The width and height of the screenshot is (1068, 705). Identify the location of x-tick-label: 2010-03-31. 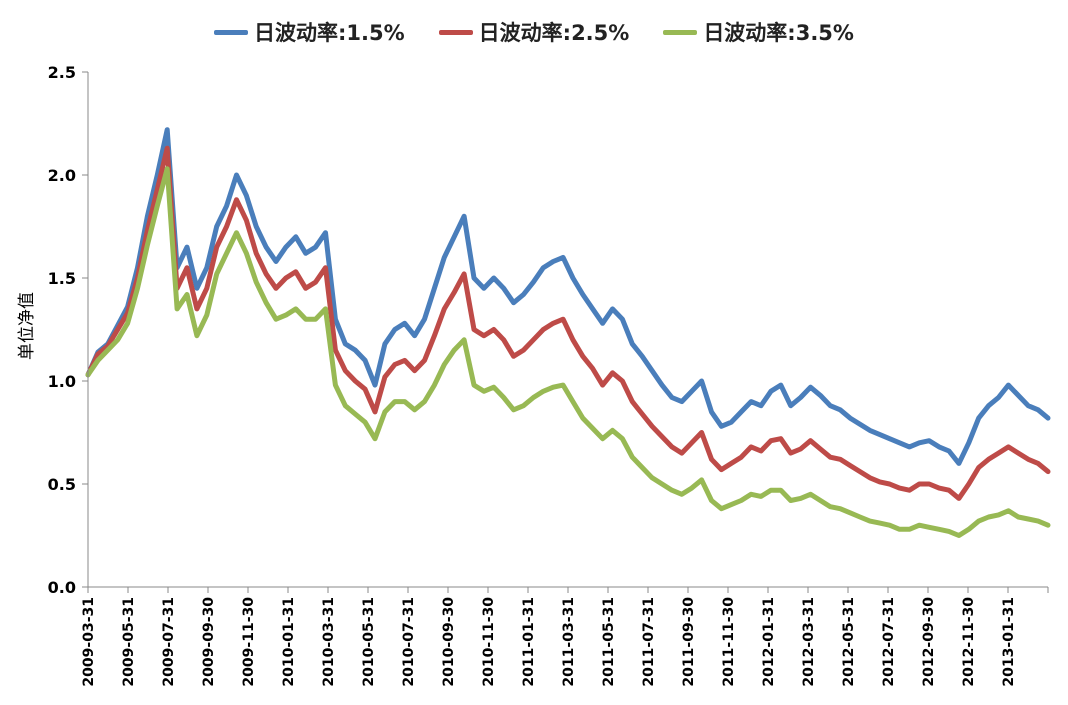
(329, 642).